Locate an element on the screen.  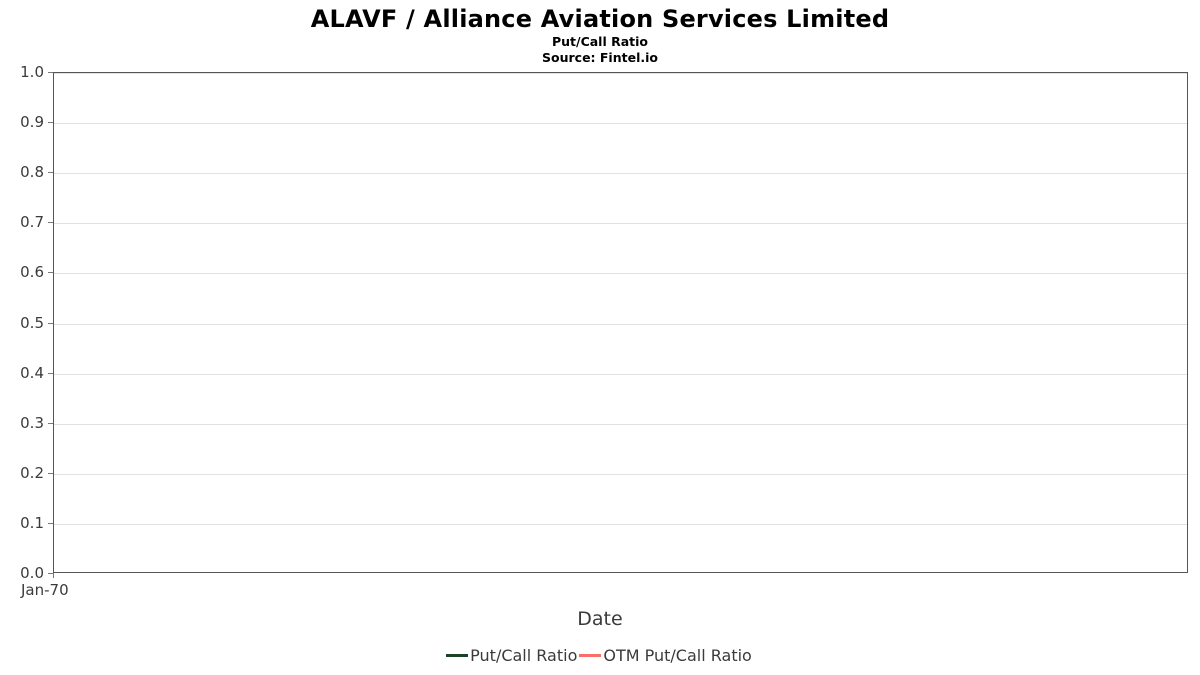
y-axis-tick: 0.6 is located at coordinates (36, 272).